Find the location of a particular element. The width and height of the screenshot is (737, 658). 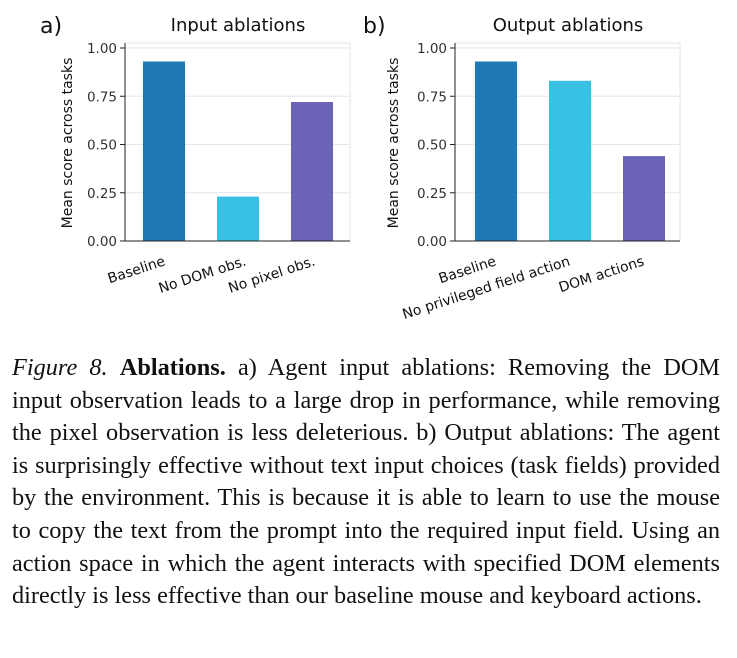

panel-a-ylabel: Mean score across tasks is located at coordinates (68, 143).